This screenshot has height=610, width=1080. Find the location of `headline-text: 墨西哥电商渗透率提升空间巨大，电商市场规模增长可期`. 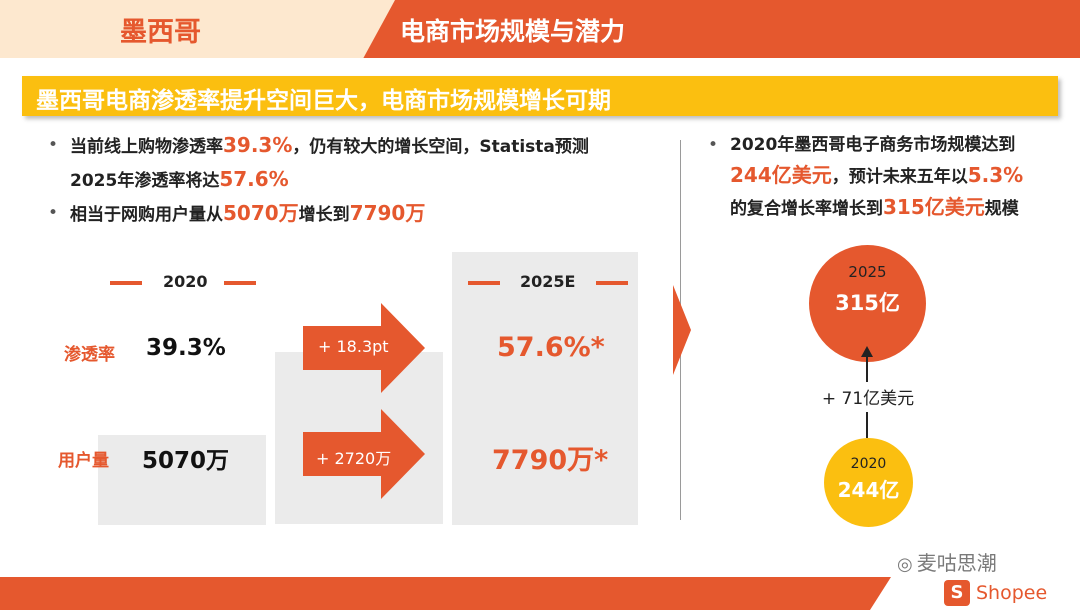

headline-text: 墨西哥电商渗透率提升空间巨大，电商市场规模增长可期 is located at coordinates (323, 101).